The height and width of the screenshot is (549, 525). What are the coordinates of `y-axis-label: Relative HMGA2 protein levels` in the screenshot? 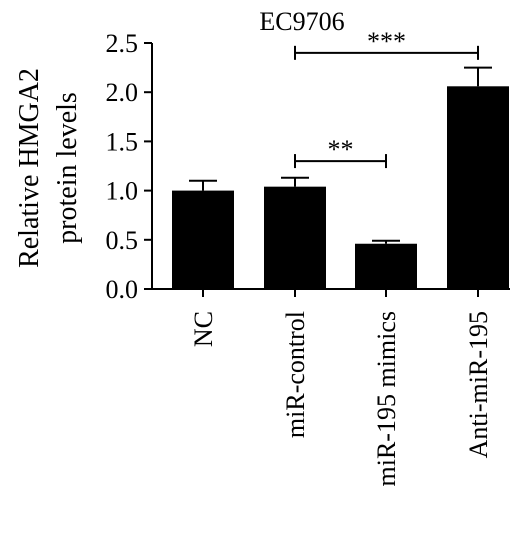 It's located at (48, 168).